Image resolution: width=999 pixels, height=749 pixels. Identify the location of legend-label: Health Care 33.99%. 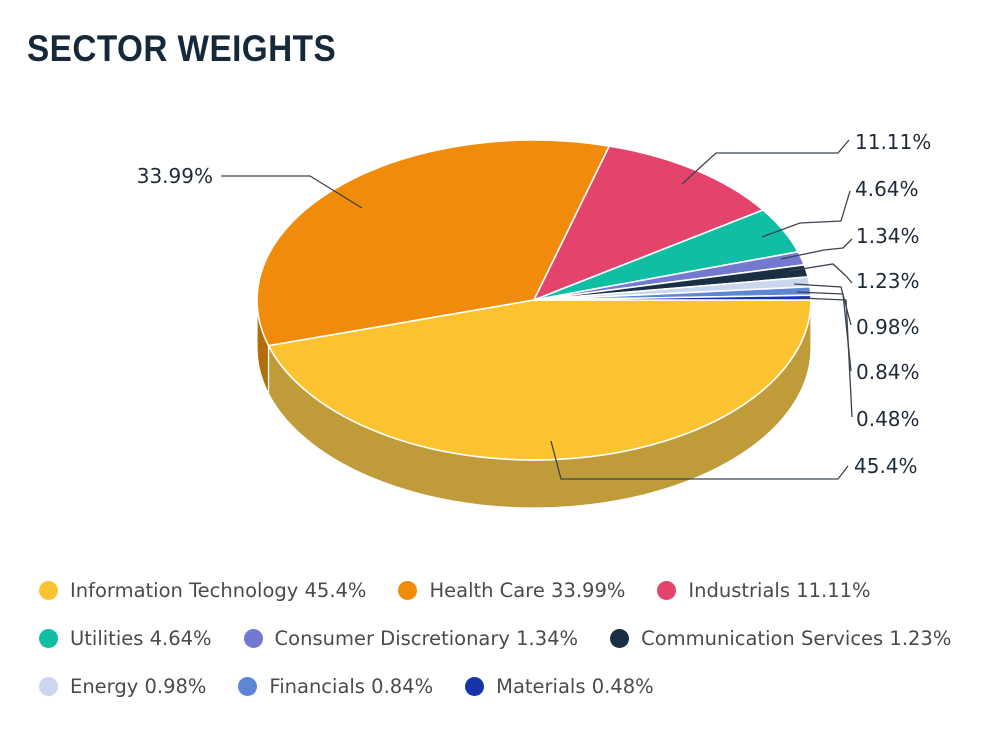
(527, 590).